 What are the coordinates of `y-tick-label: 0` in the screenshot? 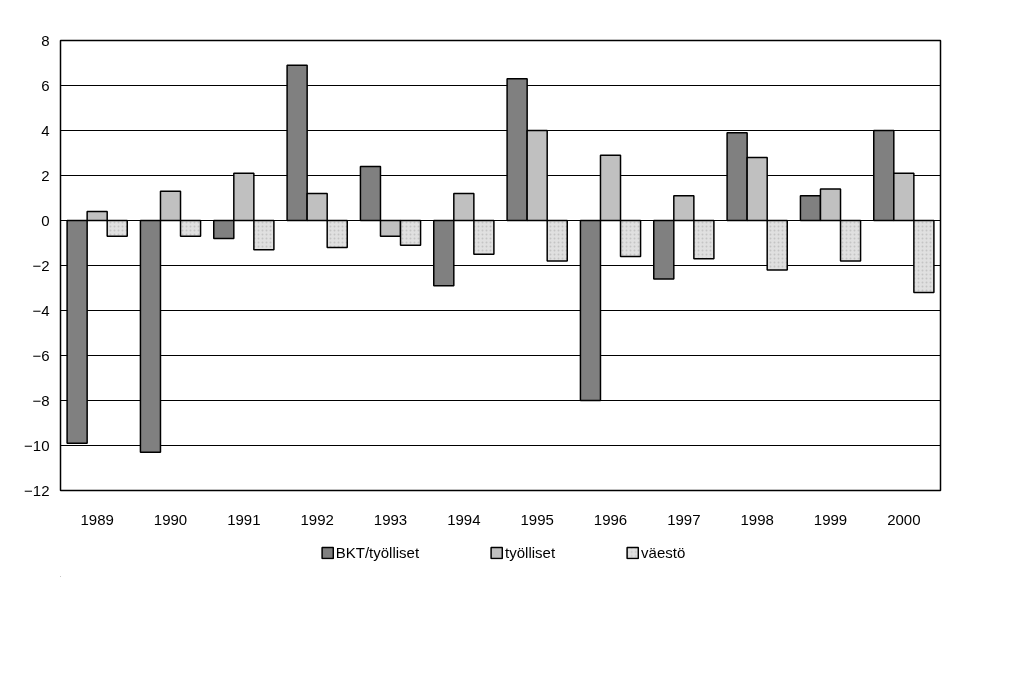 It's located at (45, 220).